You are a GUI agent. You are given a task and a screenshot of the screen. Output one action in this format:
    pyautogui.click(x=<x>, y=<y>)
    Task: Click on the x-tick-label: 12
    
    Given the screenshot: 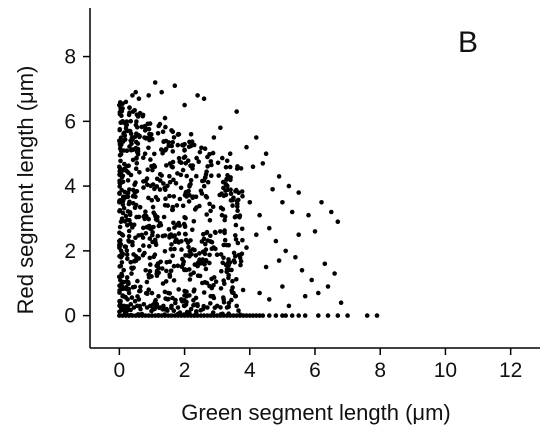 What is the action you would take?
    pyautogui.click(x=510, y=370)
    